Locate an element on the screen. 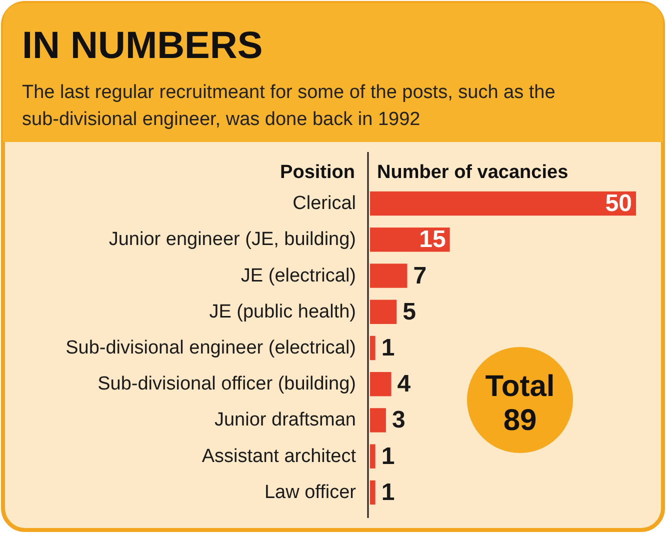  y-tick-label: Clerical is located at coordinates (324, 203).